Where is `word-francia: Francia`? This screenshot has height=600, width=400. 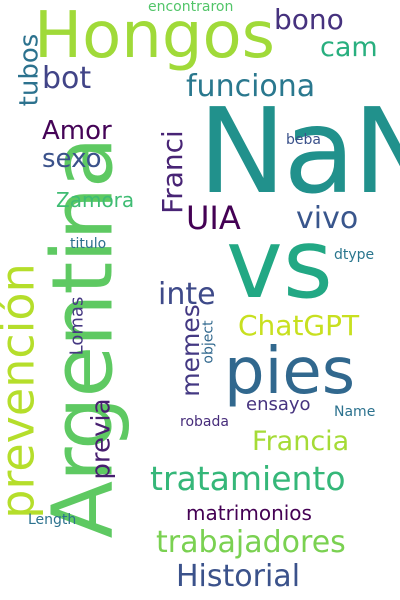
word-francia: Francia is located at coordinates (301, 441).